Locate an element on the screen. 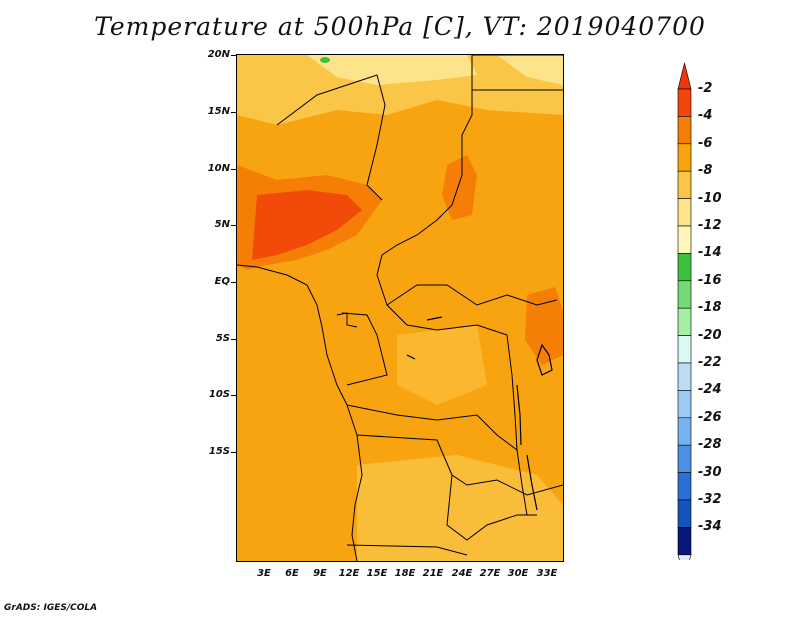 The height and width of the screenshot is (618, 800). colorbar-label: -30 is located at coordinates (710, 472).